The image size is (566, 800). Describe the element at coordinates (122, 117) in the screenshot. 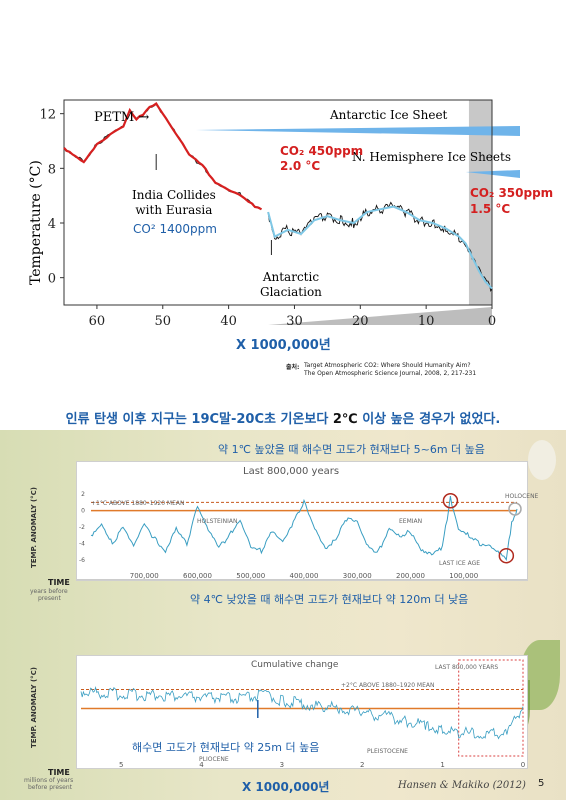

I see `petm-label: PETM →` at that location.